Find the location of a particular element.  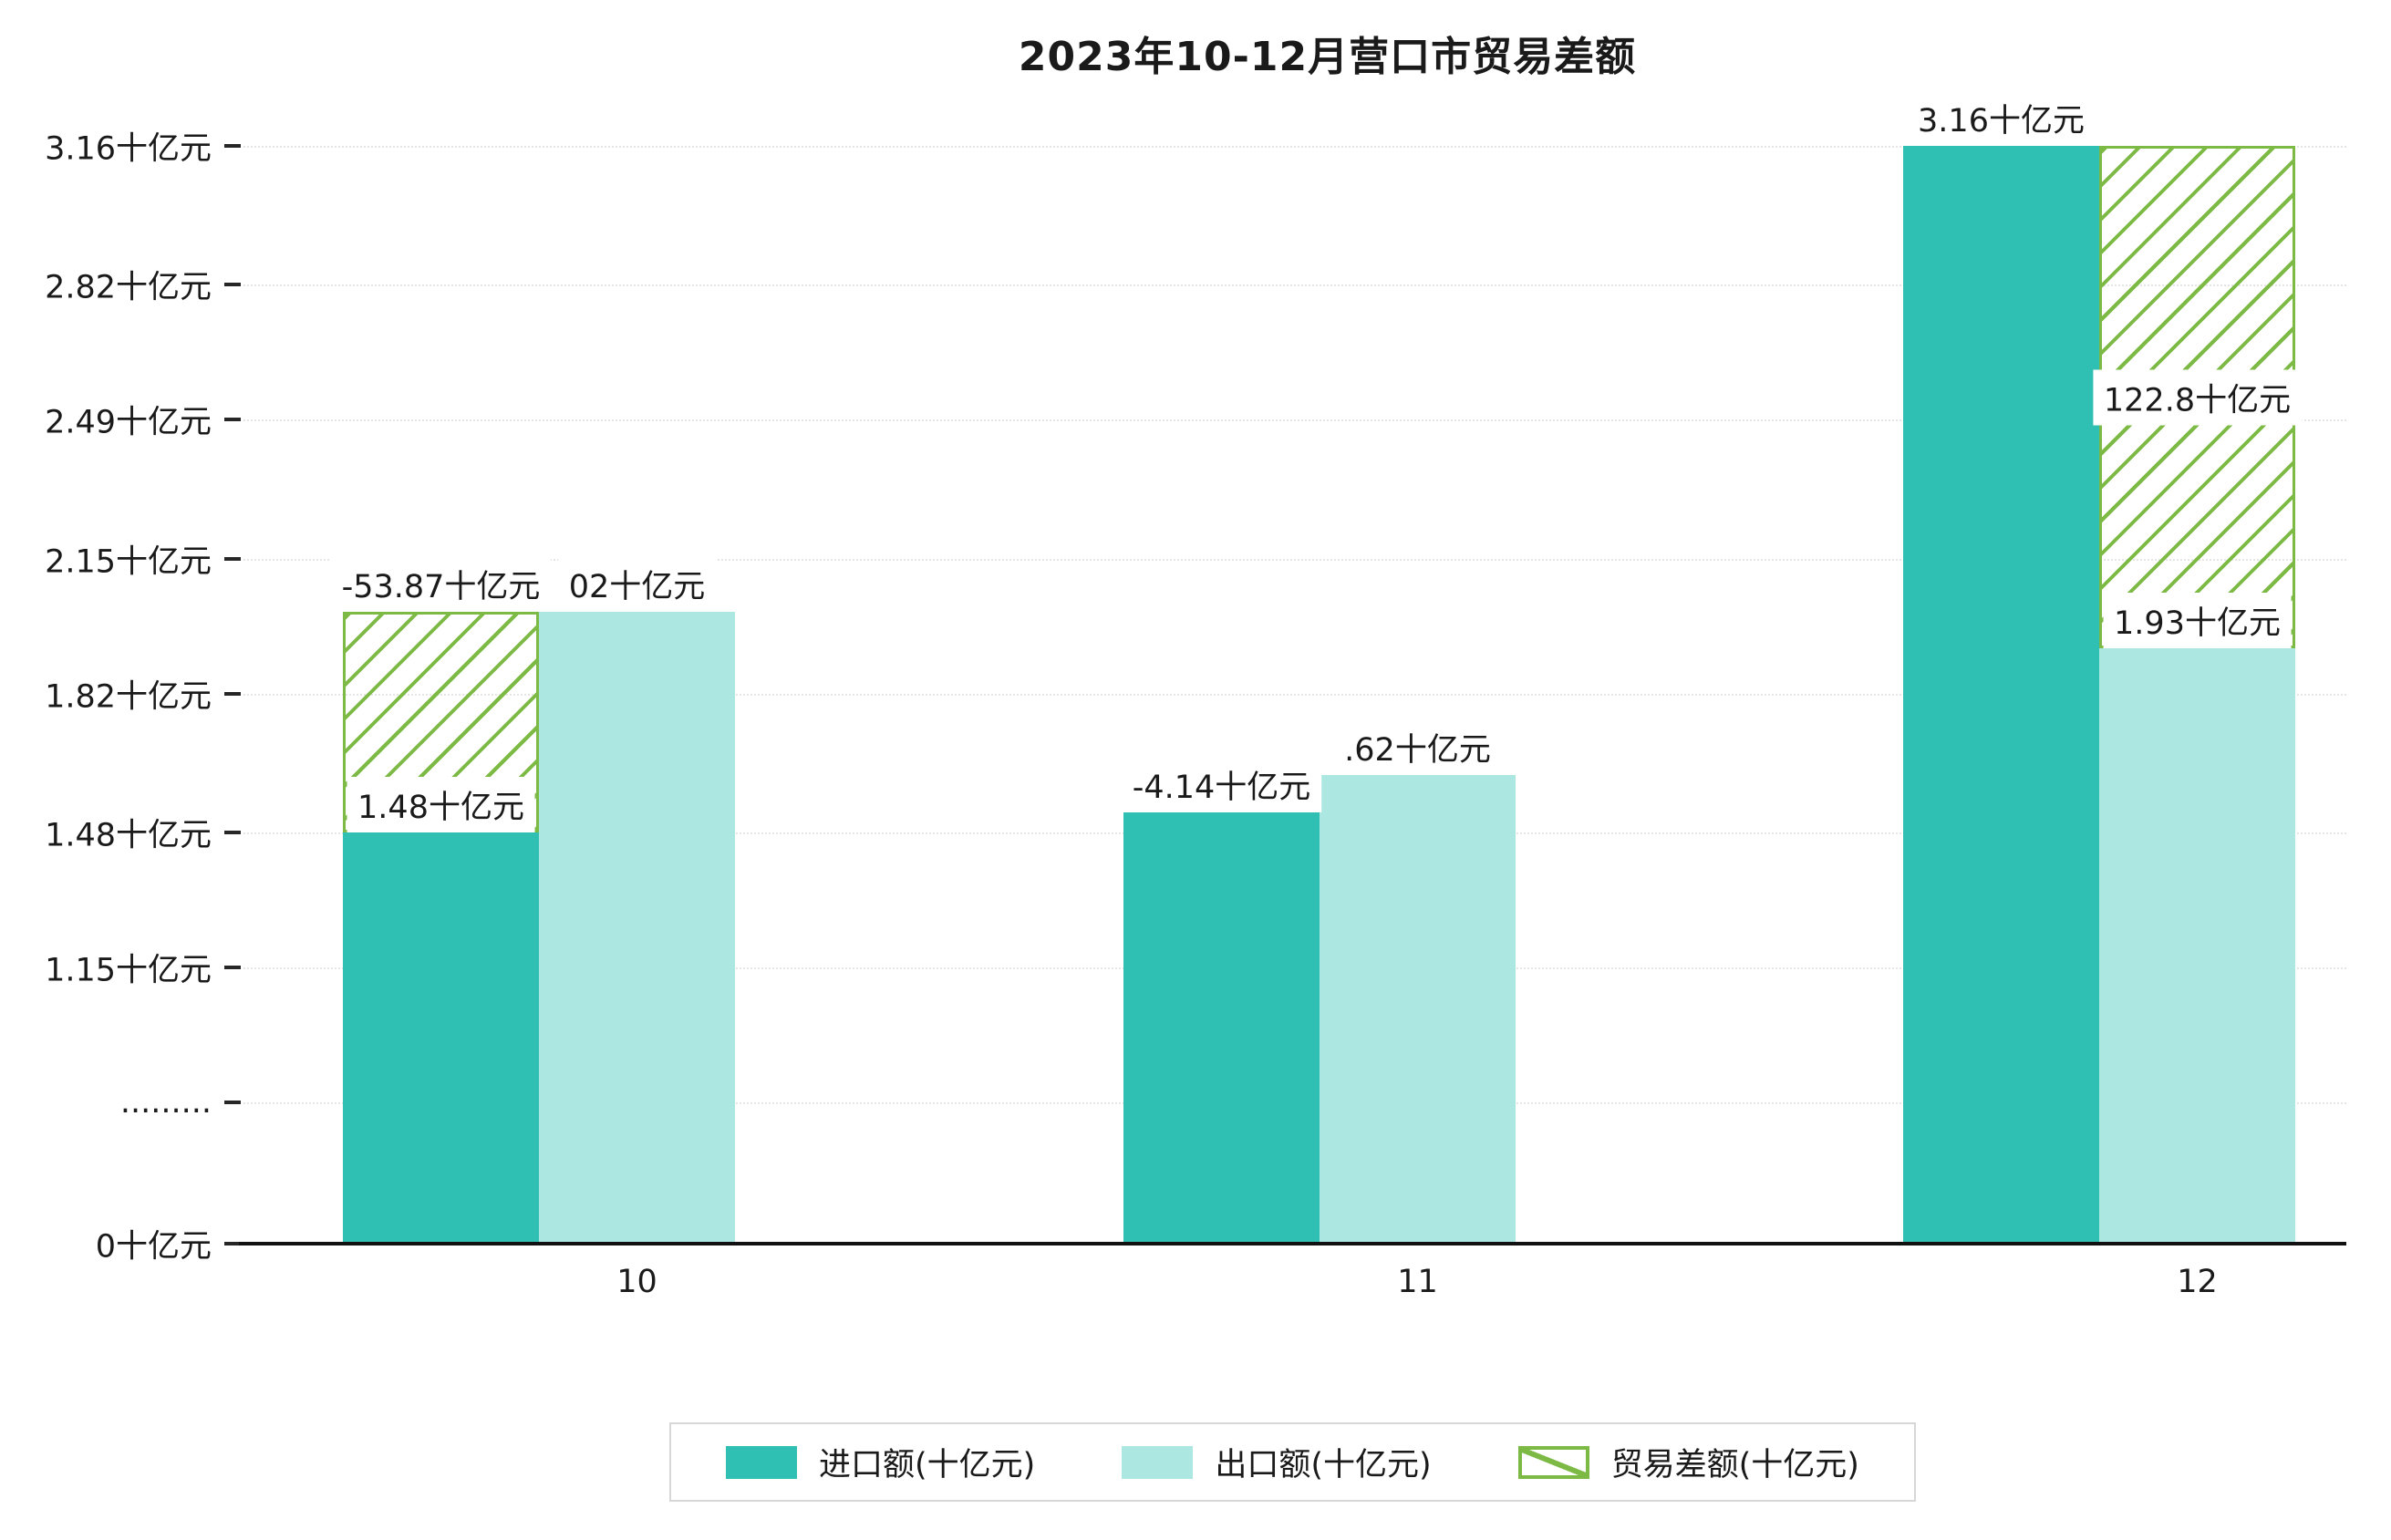

legend-box: 进口额(十亿元) 出口额(十亿元) 贸易差额(十亿元) is located at coordinates (1292, 1462).